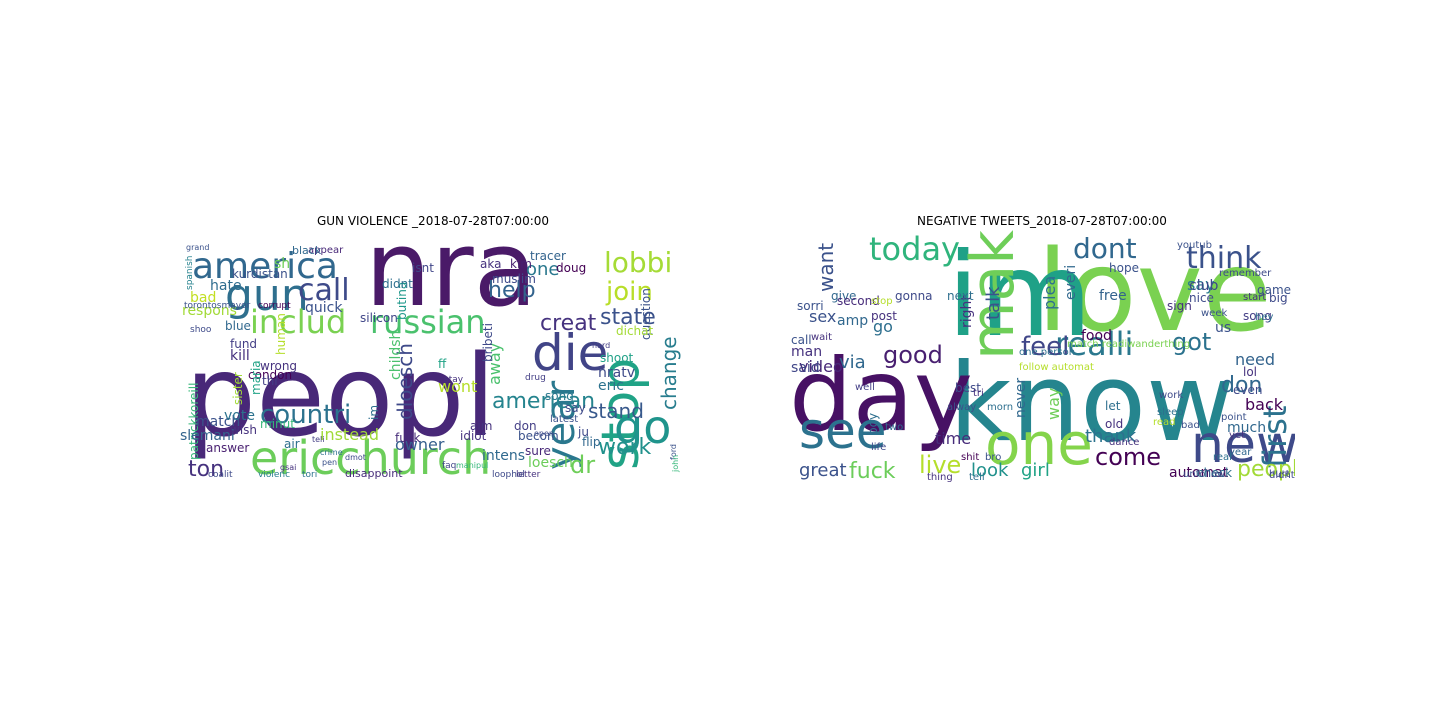 The width and height of the screenshot is (1440, 720). I want to click on word-crime: crime, so click(331, 452).